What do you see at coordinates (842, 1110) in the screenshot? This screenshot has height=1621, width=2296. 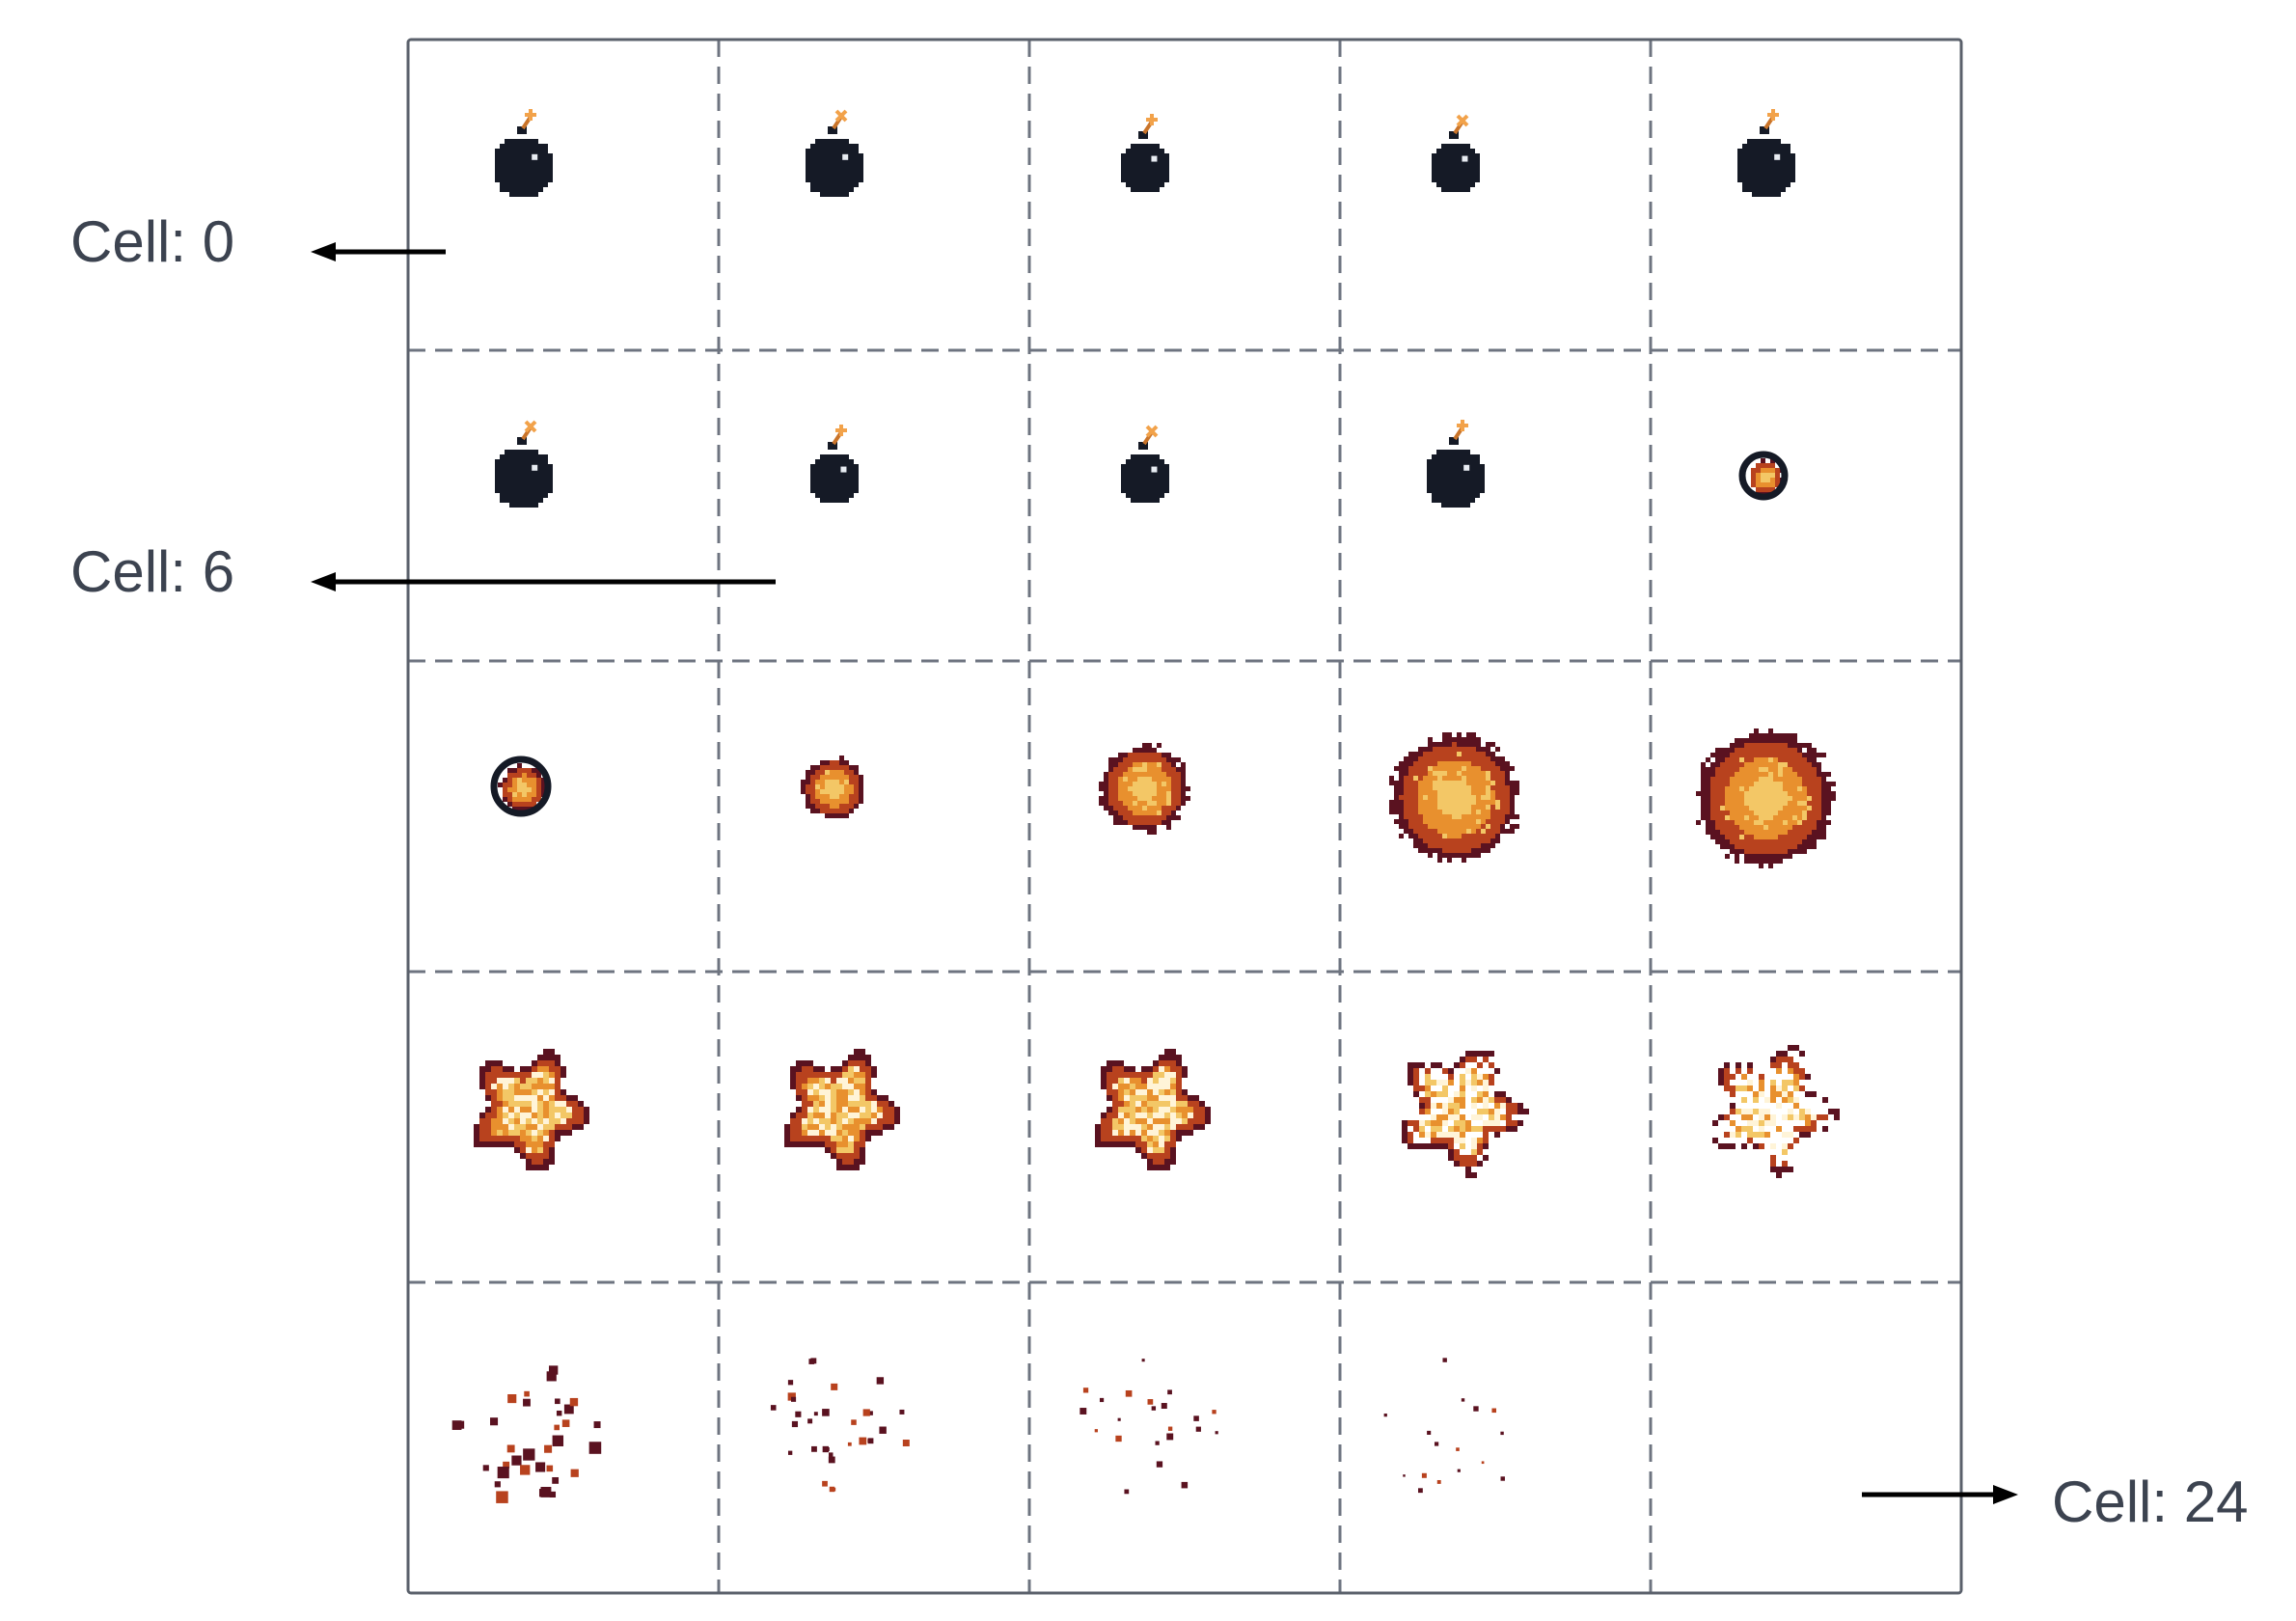 I see `frame-16-explosion` at bounding box center [842, 1110].